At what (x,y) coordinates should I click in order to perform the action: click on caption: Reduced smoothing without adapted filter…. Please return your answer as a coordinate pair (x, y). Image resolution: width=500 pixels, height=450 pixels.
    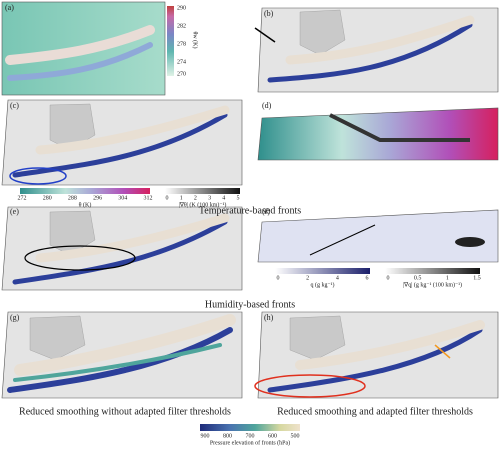
    Looking at the image, I should click on (125, 411).